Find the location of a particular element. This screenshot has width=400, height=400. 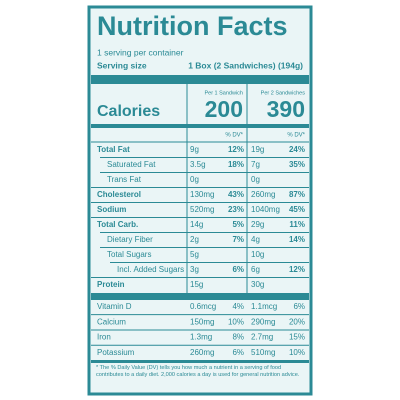

nutrient-name: Trans Fat is located at coordinates (124, 179).